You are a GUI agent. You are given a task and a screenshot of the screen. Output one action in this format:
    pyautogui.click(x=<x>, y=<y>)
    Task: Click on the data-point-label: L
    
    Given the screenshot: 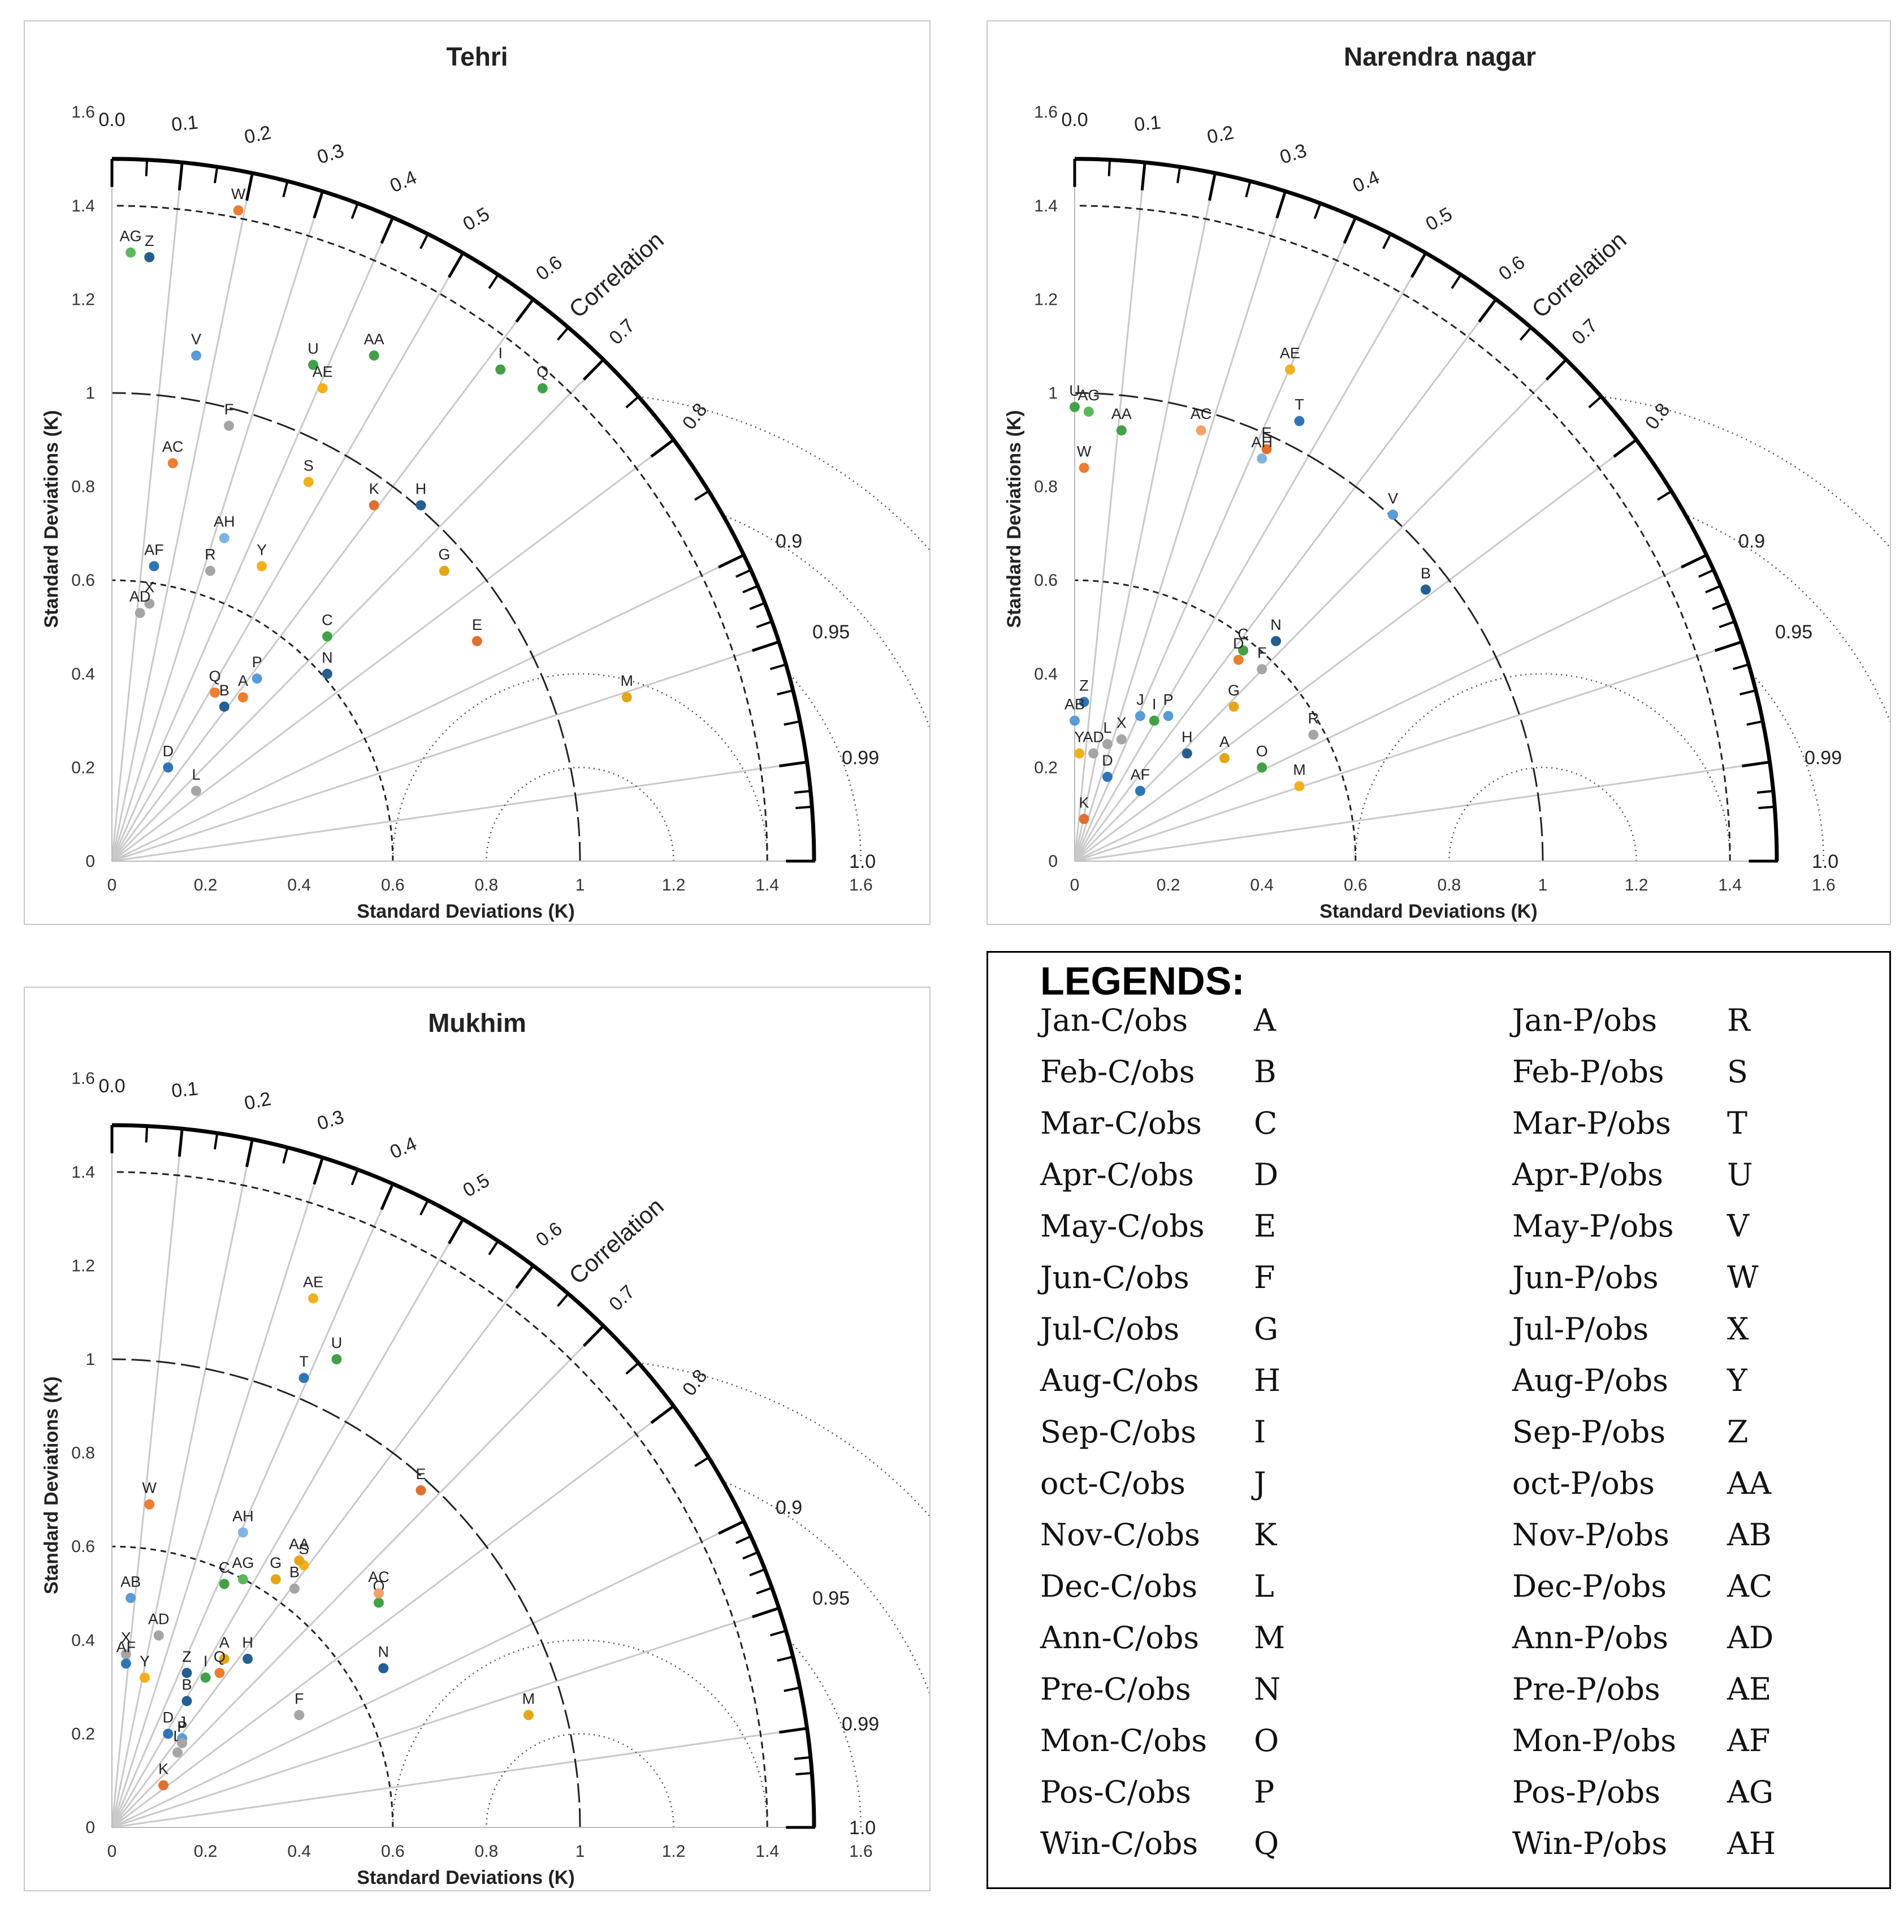 What is the action you would take?
    pyautogui.click(x=1107, y=727)
    